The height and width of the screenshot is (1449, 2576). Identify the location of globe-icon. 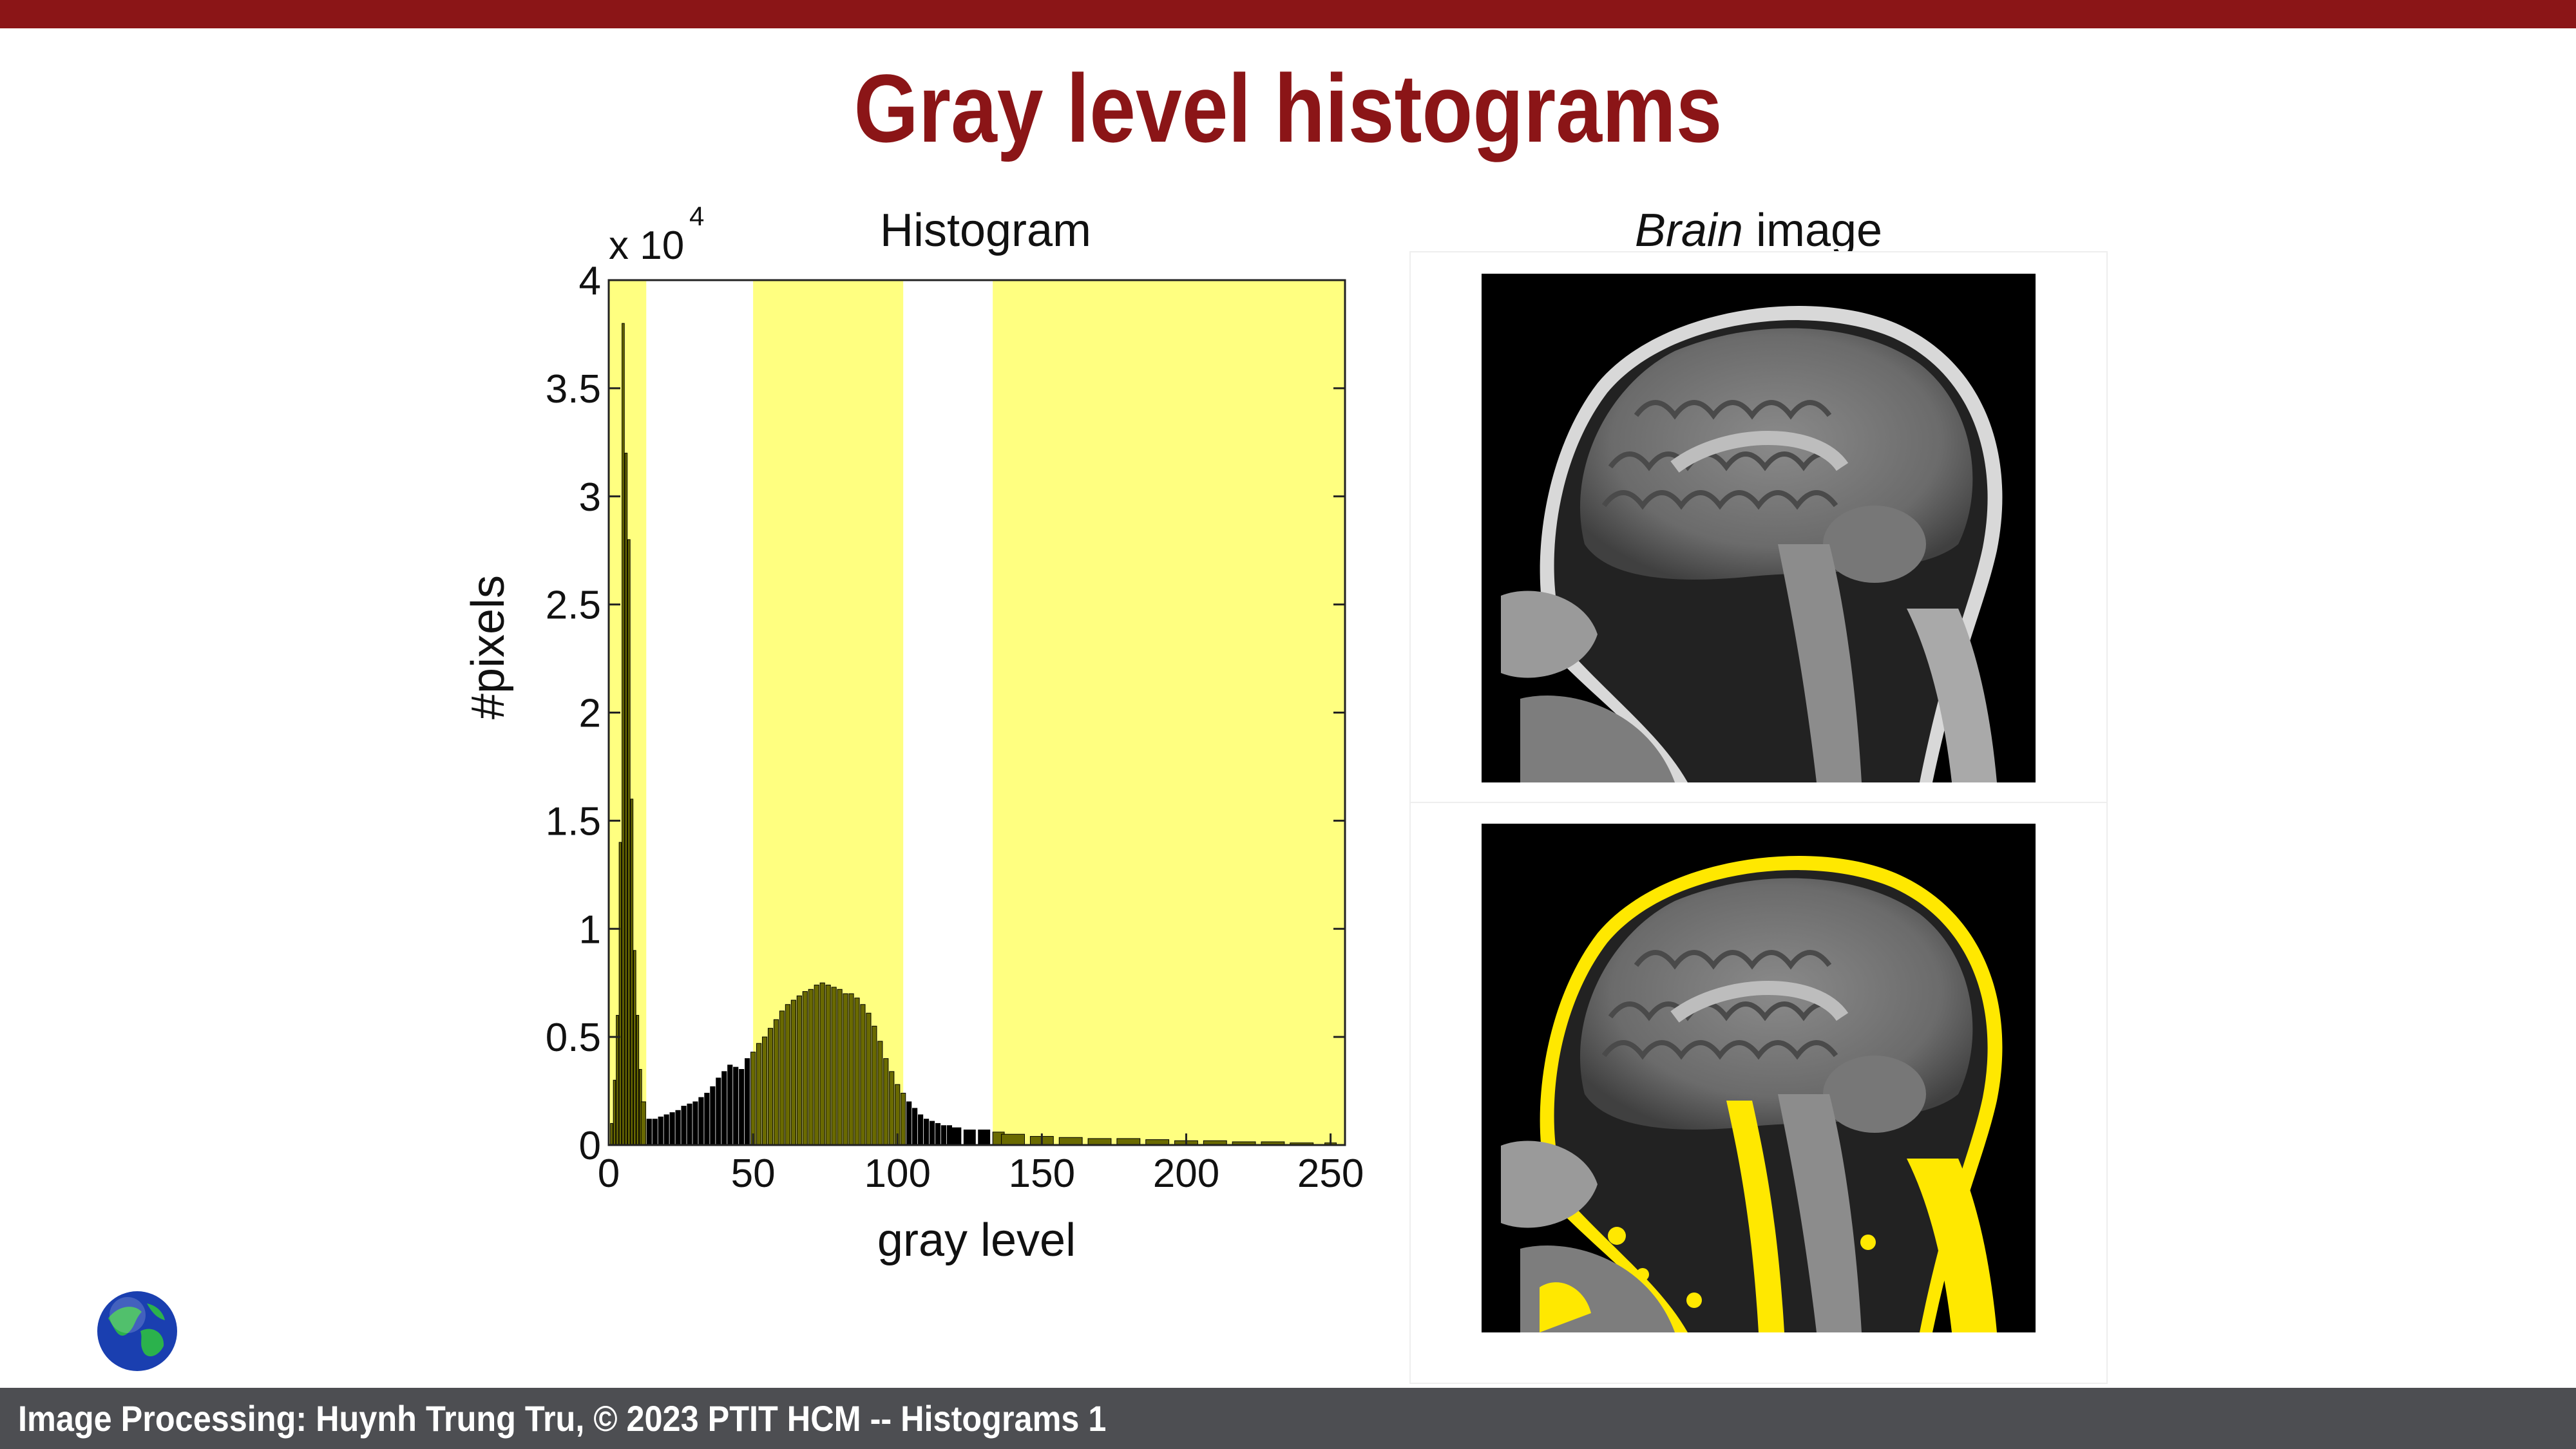
(137, 1331).